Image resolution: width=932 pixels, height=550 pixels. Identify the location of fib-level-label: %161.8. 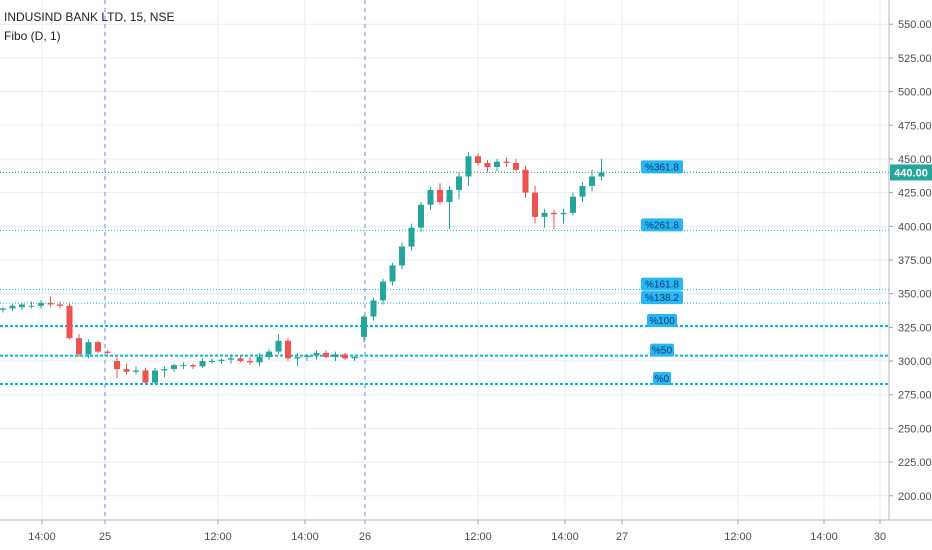
(662, 285).